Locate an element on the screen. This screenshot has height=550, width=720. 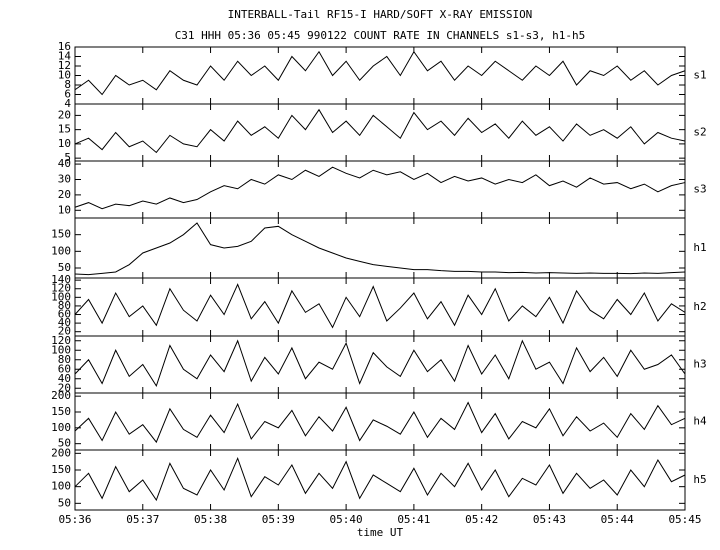
y-tick-label: 30 is located at coordinates (64, 178).